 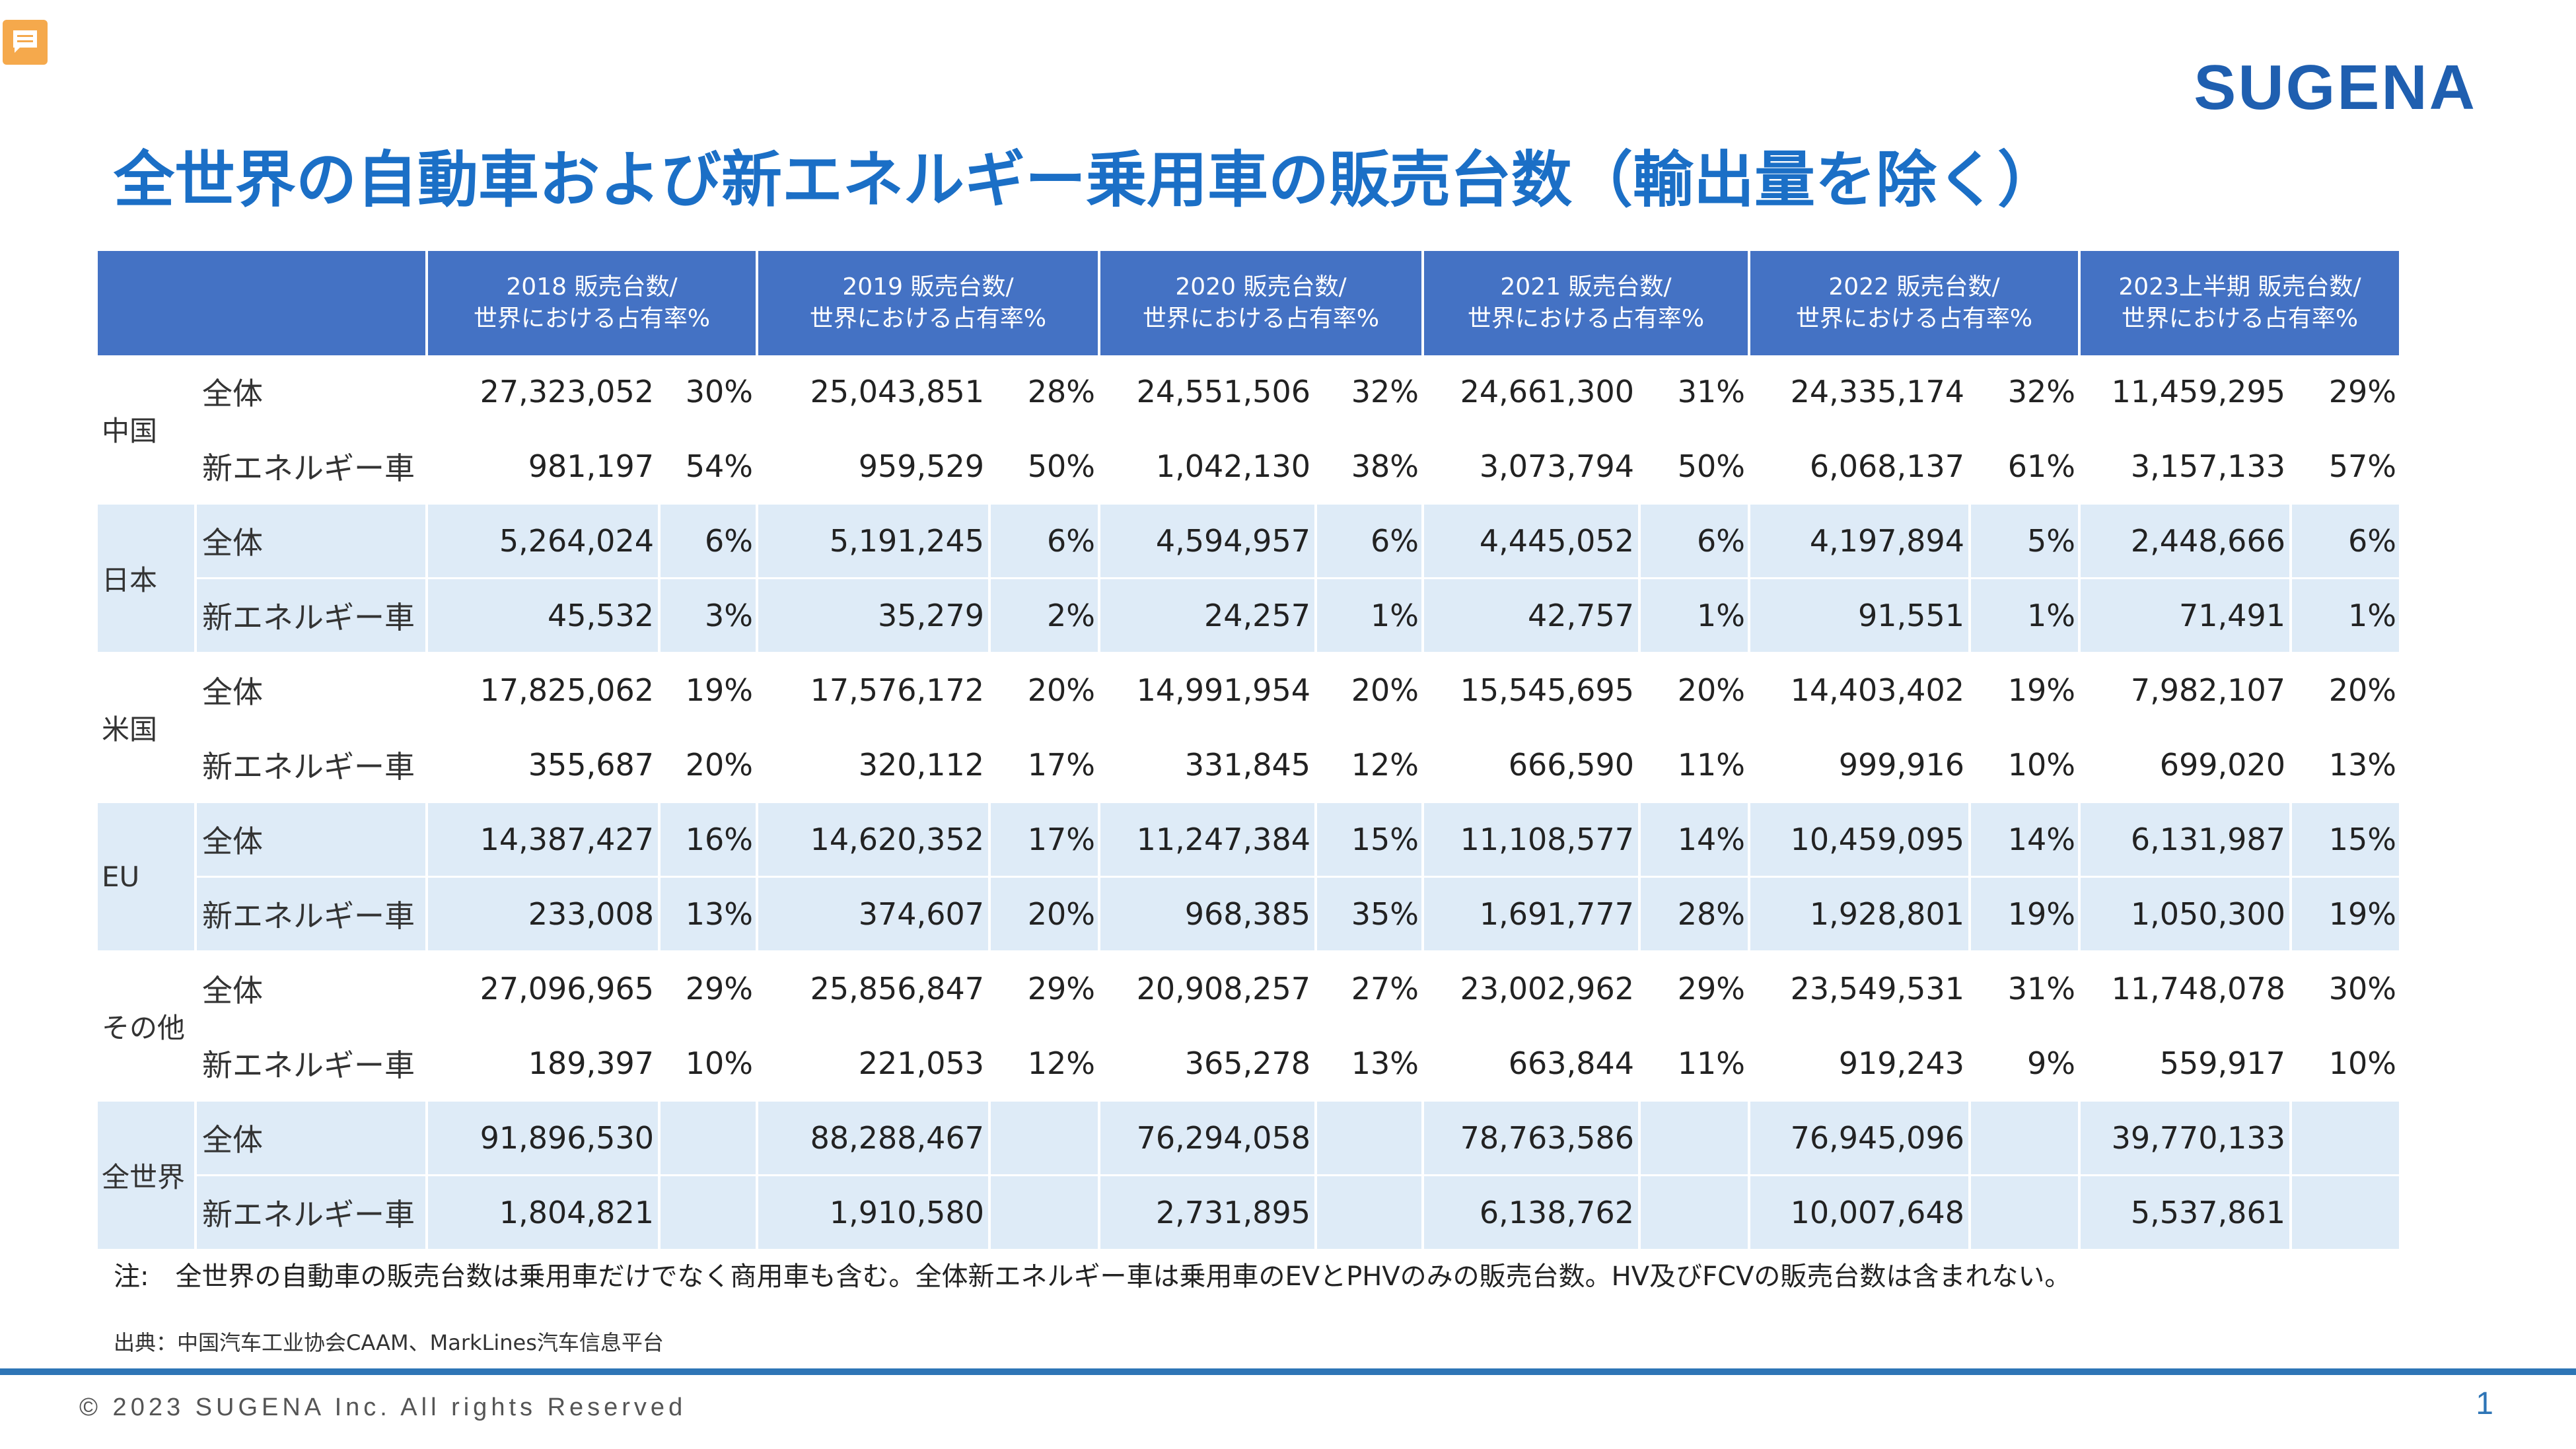 What do you see at coordinates (873, 691) in the screenshot?
I see `sales-count-cell: 17,576,172` at bounding box center [873, 691].